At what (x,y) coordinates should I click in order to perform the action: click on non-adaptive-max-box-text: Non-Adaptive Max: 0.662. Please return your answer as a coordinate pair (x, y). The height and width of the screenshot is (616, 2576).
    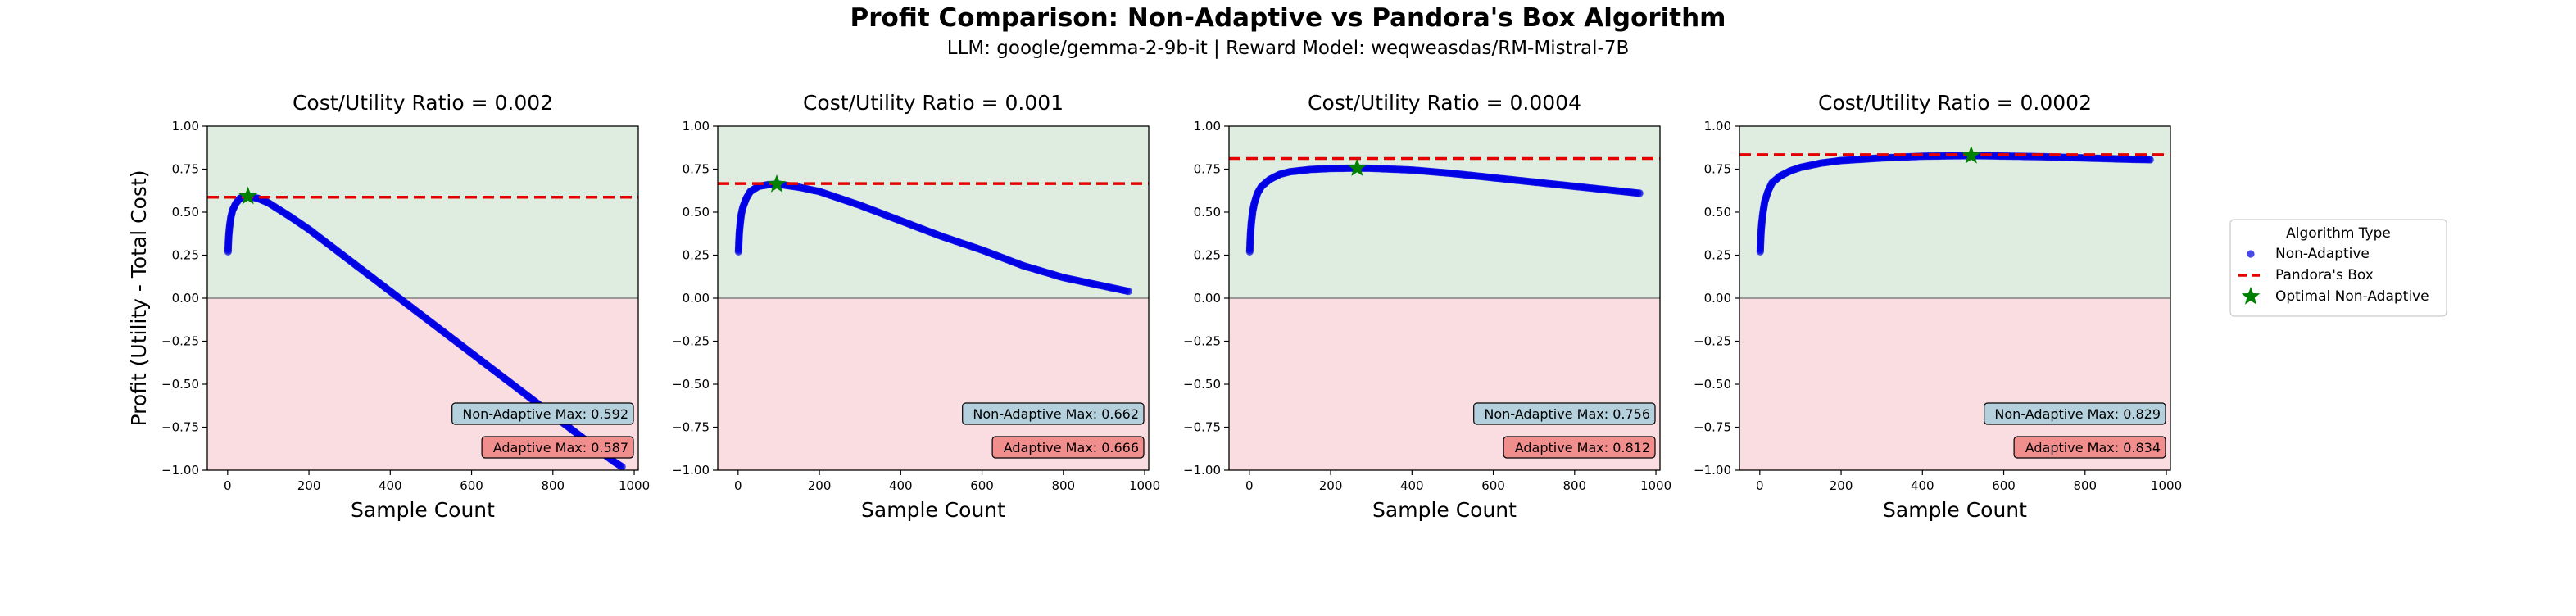
    Looking at the image, I should click on (1056, 414).